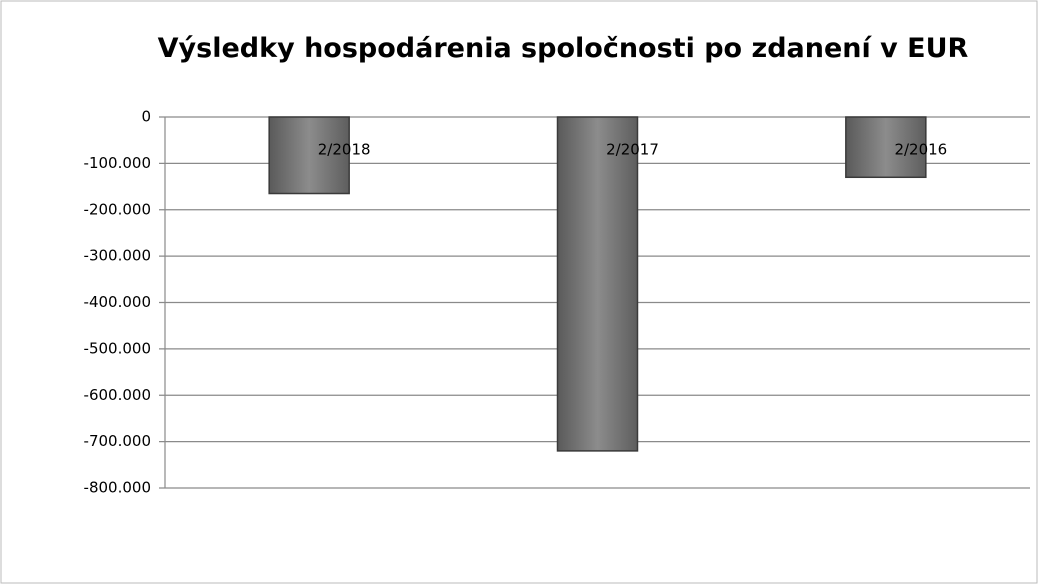  What do you see at coordinates (344, 150) in the screenshot?
I see `category-label: 2/2018` at bounding box center [344, 150].